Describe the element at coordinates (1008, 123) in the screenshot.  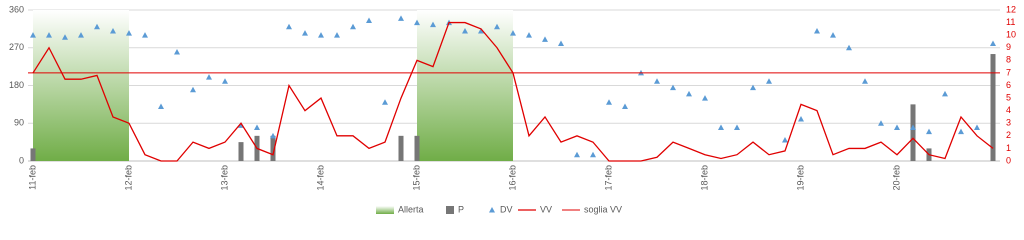
I see `y2-tick-label: 3` at that location.